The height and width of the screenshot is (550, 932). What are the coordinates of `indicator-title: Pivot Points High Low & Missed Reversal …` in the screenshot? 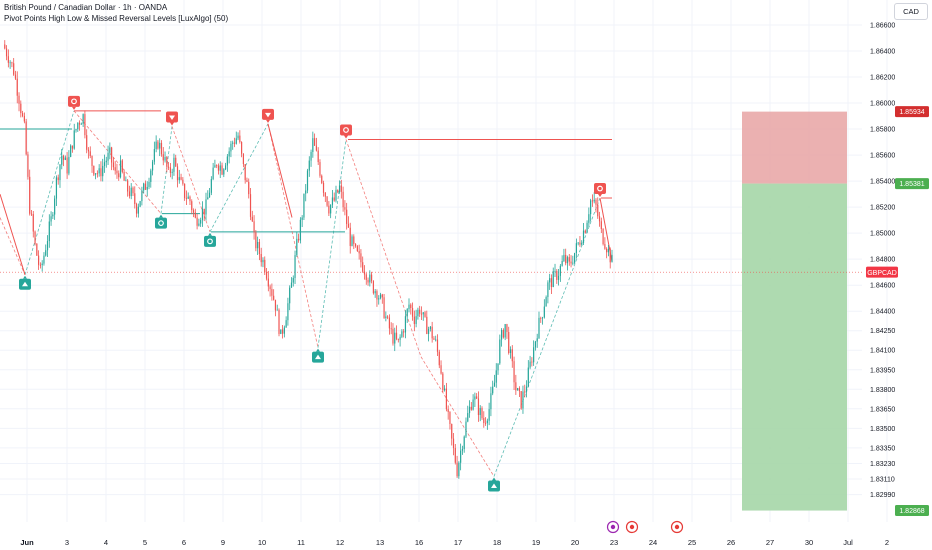 It's located at (116, 18).